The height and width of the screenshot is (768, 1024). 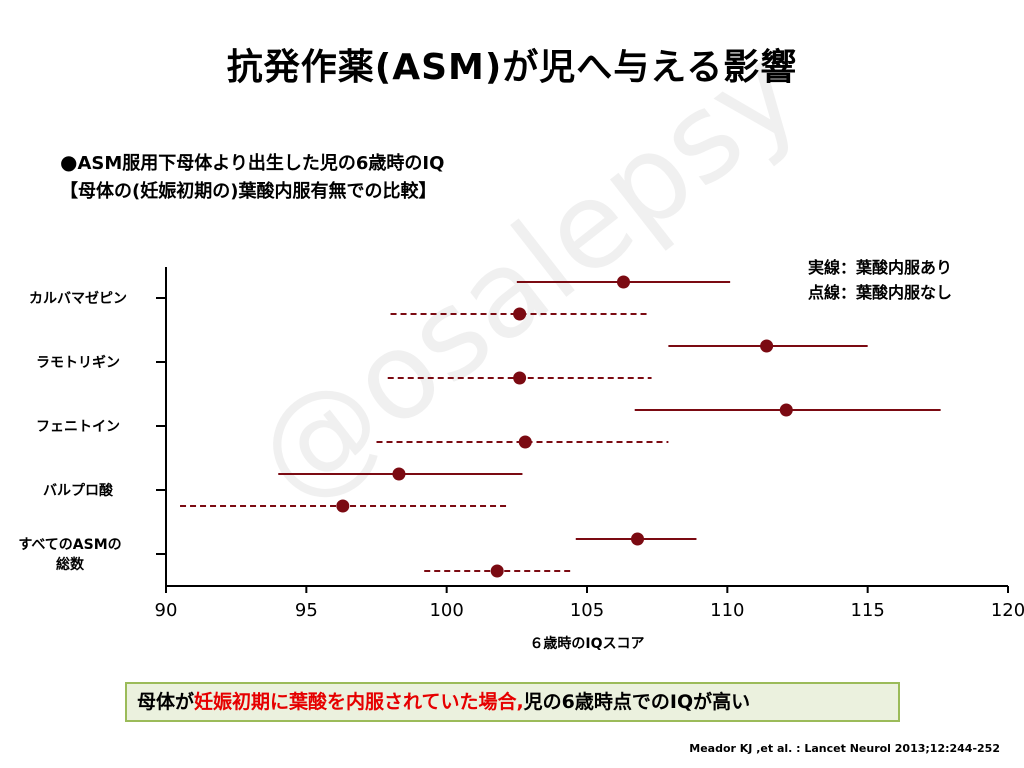 What do you see at coordinates (78, 490) in the screenshot?
I see `category-label-3: バルプロ酸` at bounding box center [78, 490].